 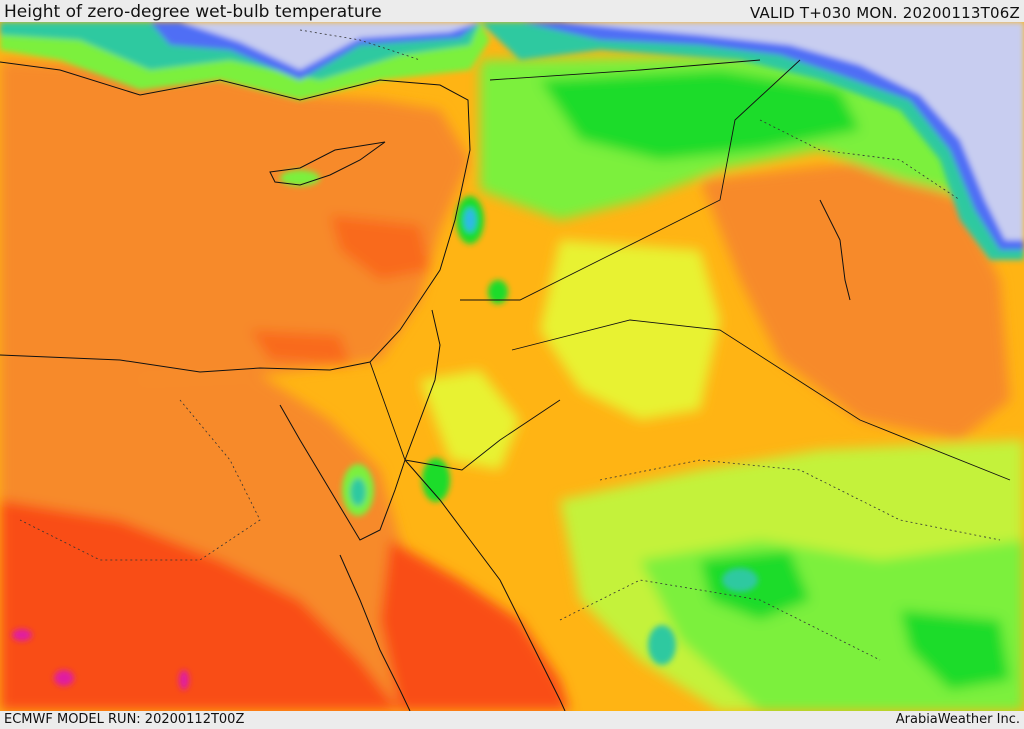 I want to click on field-green-north, so click(x=700, y=115).